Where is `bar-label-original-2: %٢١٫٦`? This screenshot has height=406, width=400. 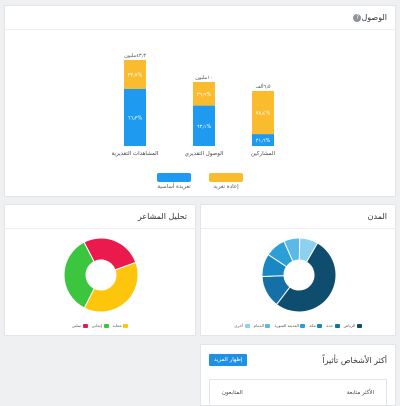 bar-label-original-2: %٢١٫٦ is located at coordinates (263, 141).